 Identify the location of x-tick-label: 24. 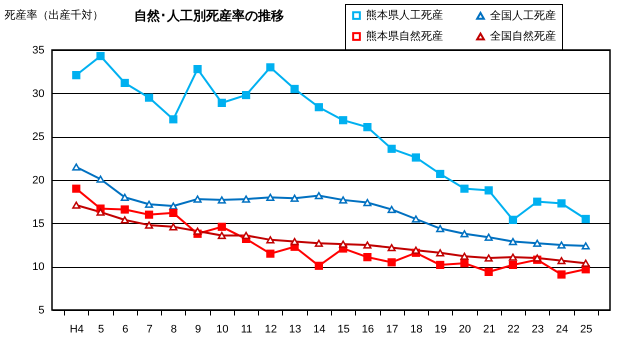
(562, 330).